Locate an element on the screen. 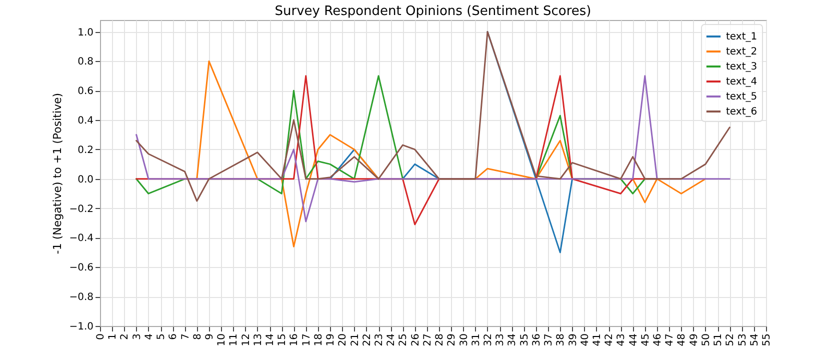 The height and width of the screenshot is (360, 840). x-tick-label: 2 is located at coordinates (125, 337).